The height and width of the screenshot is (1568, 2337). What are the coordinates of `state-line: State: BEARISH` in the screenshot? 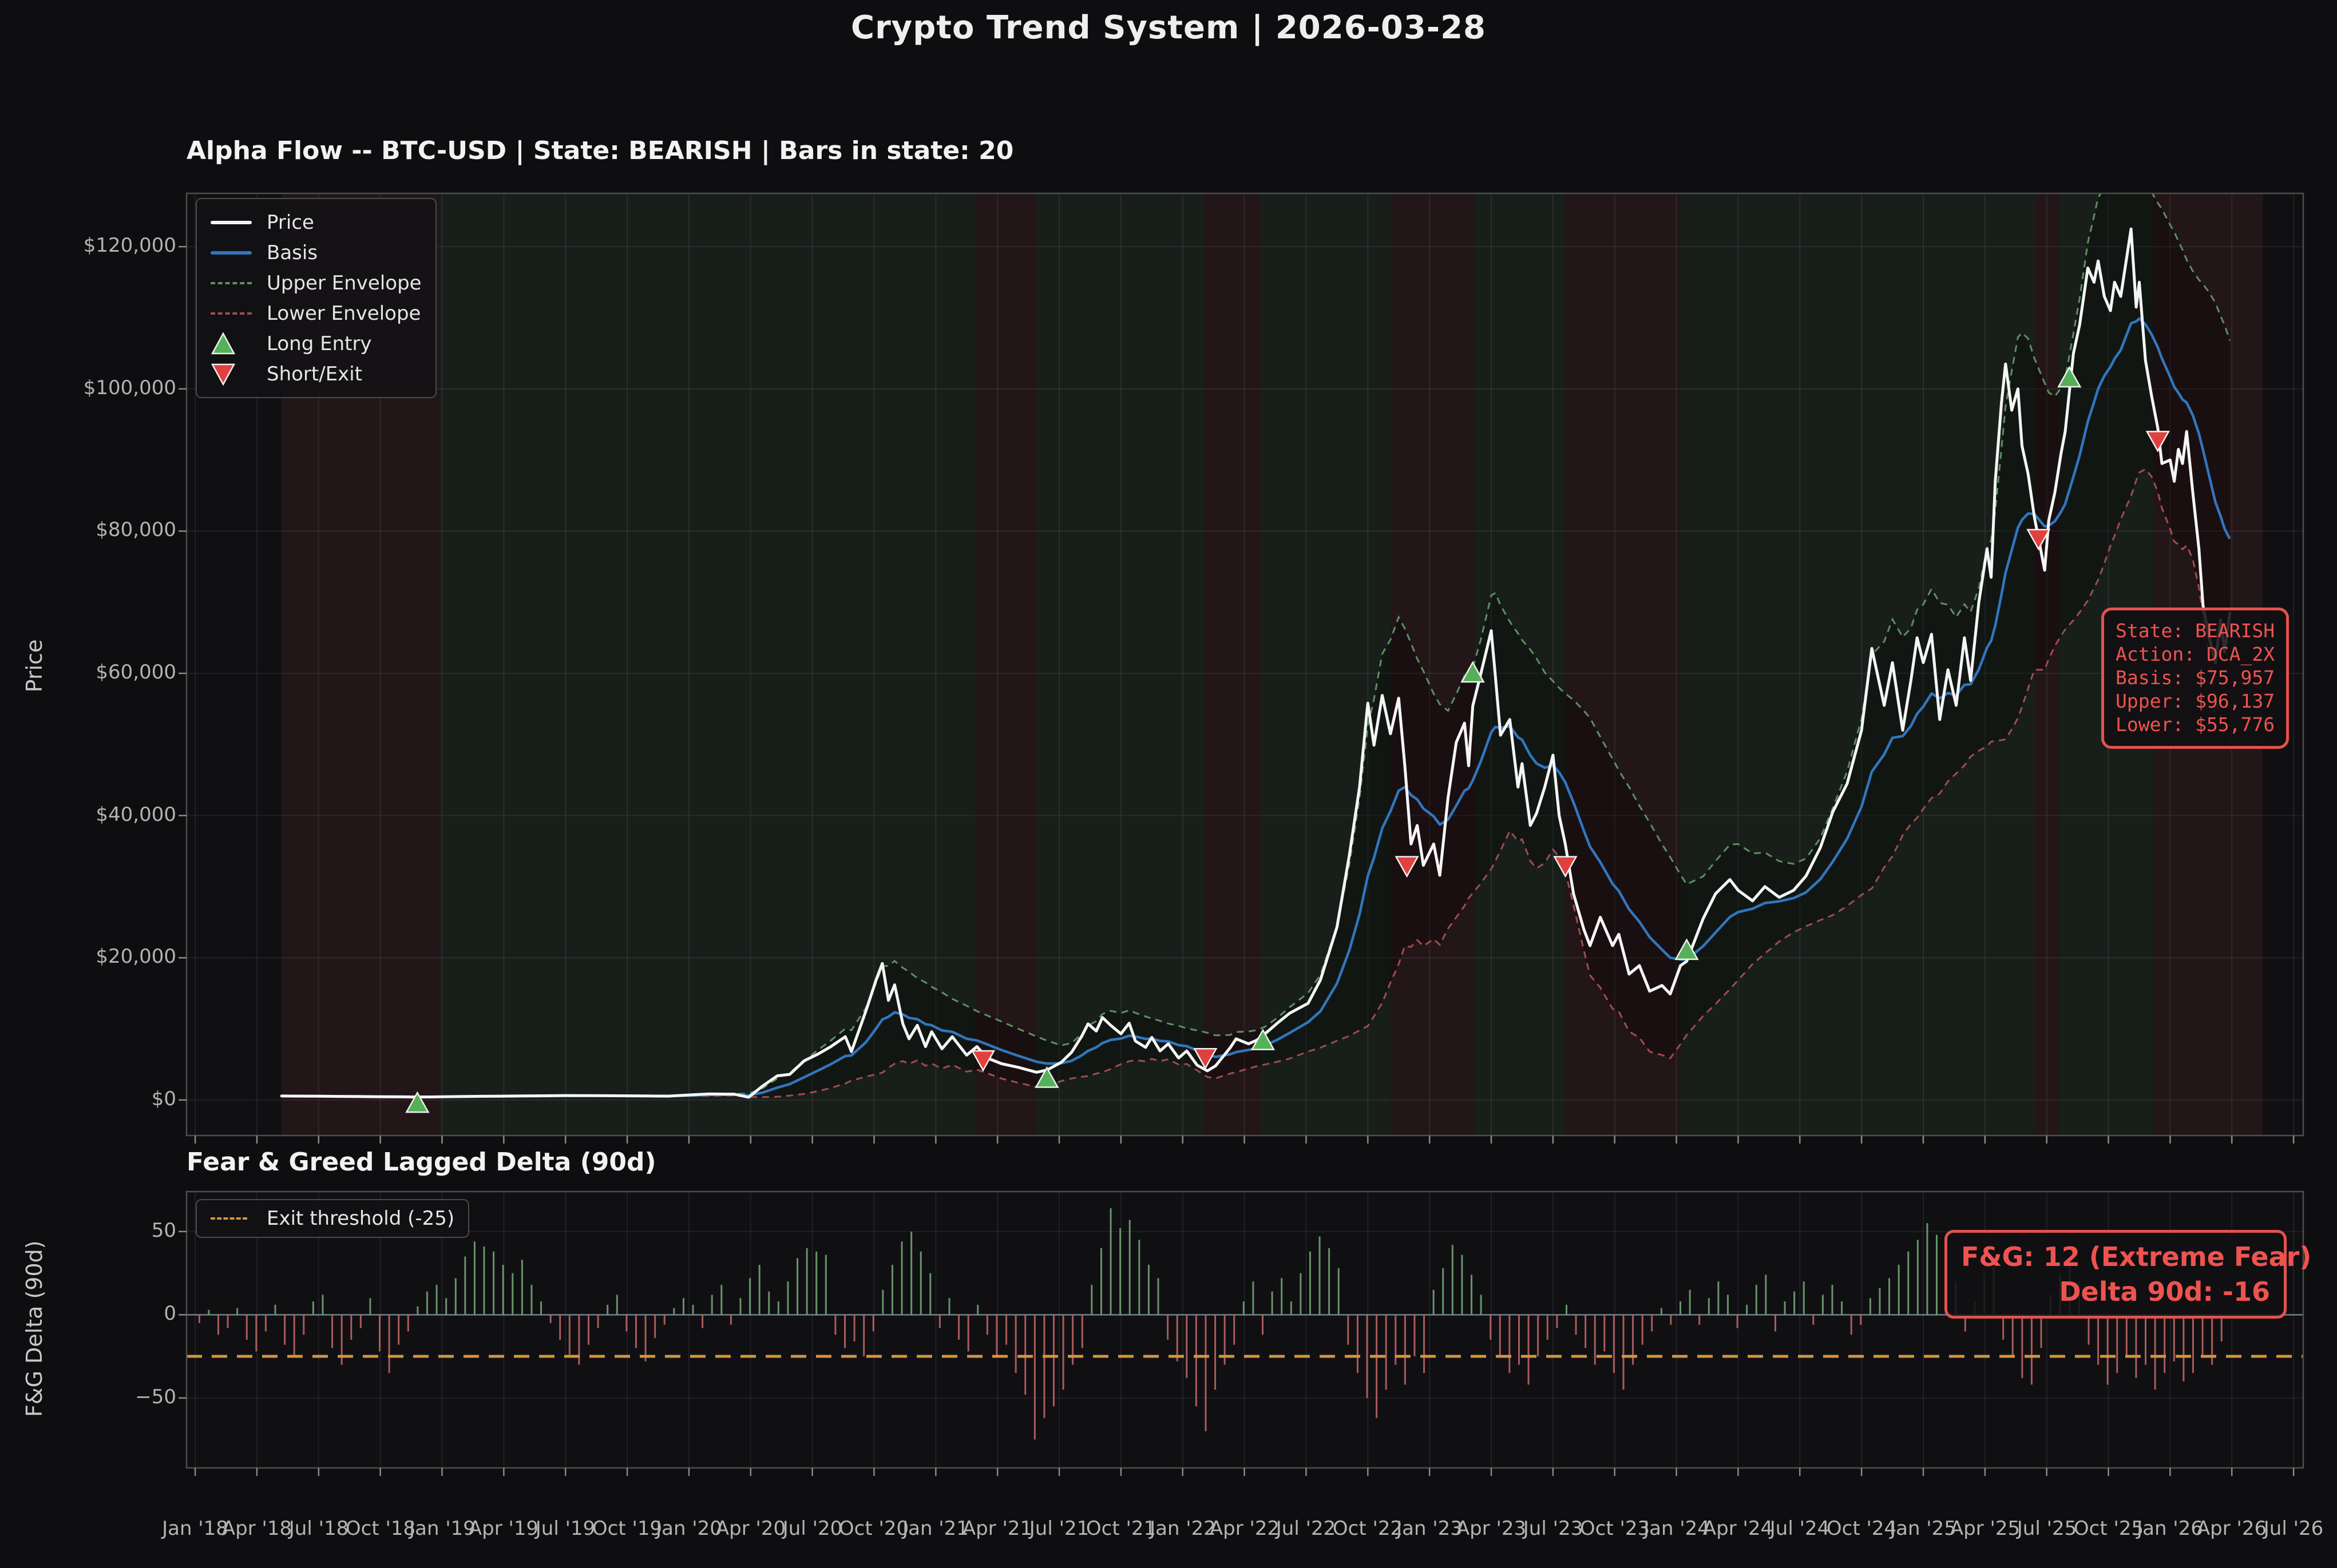 It's located at (2195, 631).